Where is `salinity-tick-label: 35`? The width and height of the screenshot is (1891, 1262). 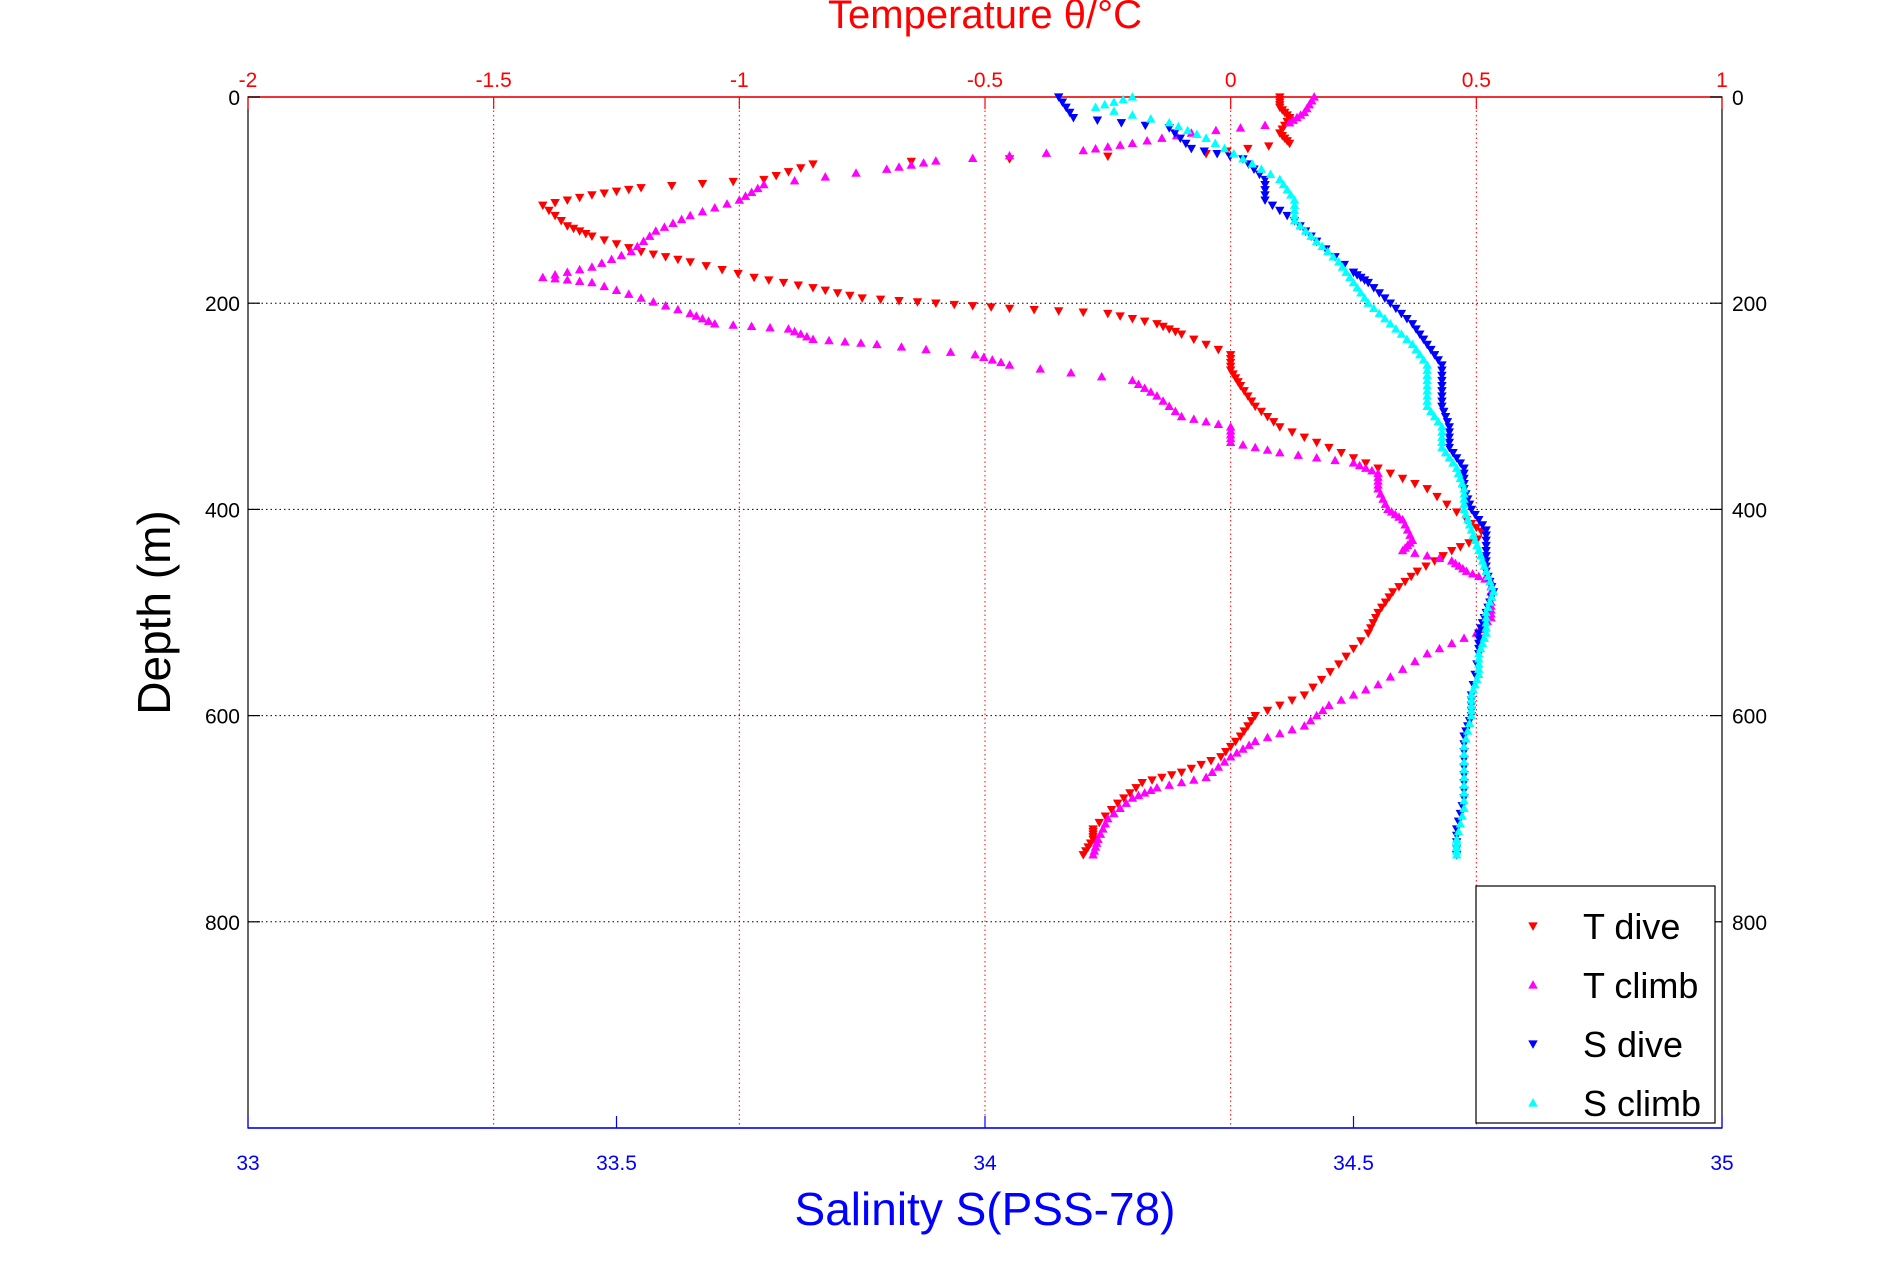
salinity-tick-label: 35 is located at coordinates (1721, 1163).